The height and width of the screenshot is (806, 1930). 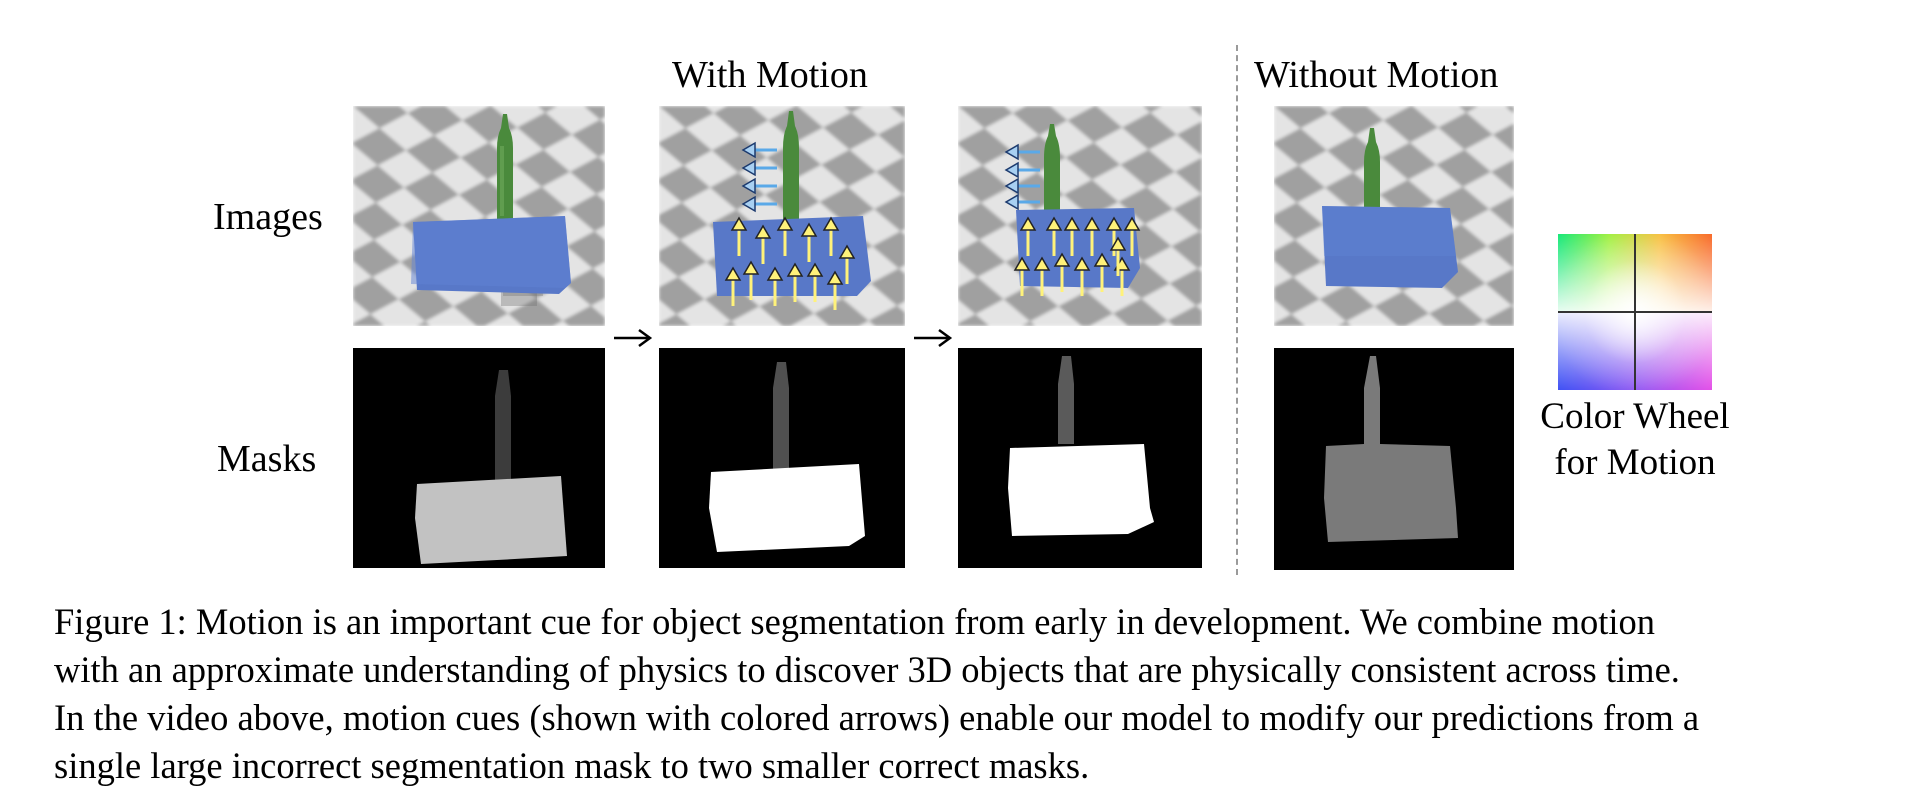 I want to click on color-wheel, so click(x=1635, y=312).